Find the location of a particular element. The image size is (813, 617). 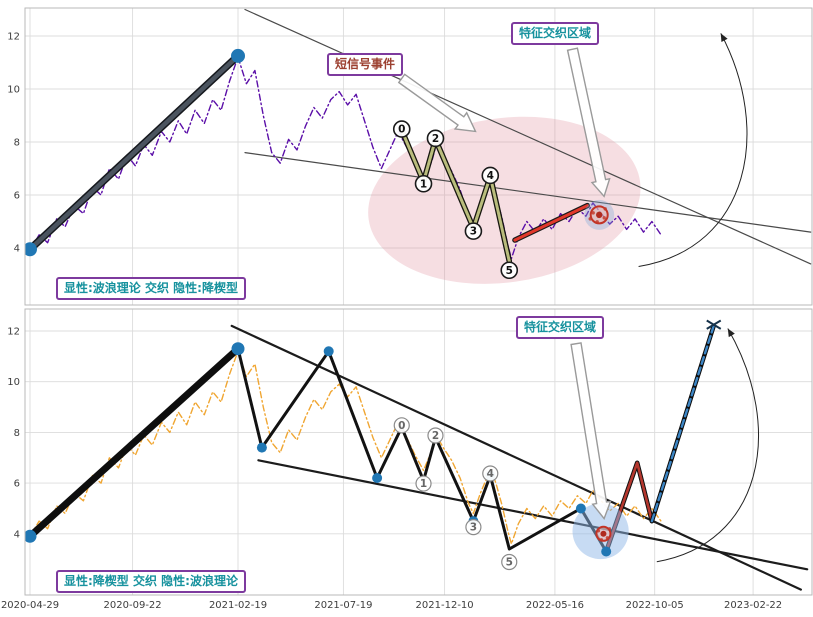

annotation-feature-zone-bottom: 特征交织区域 is located at coordinates (560, 327).